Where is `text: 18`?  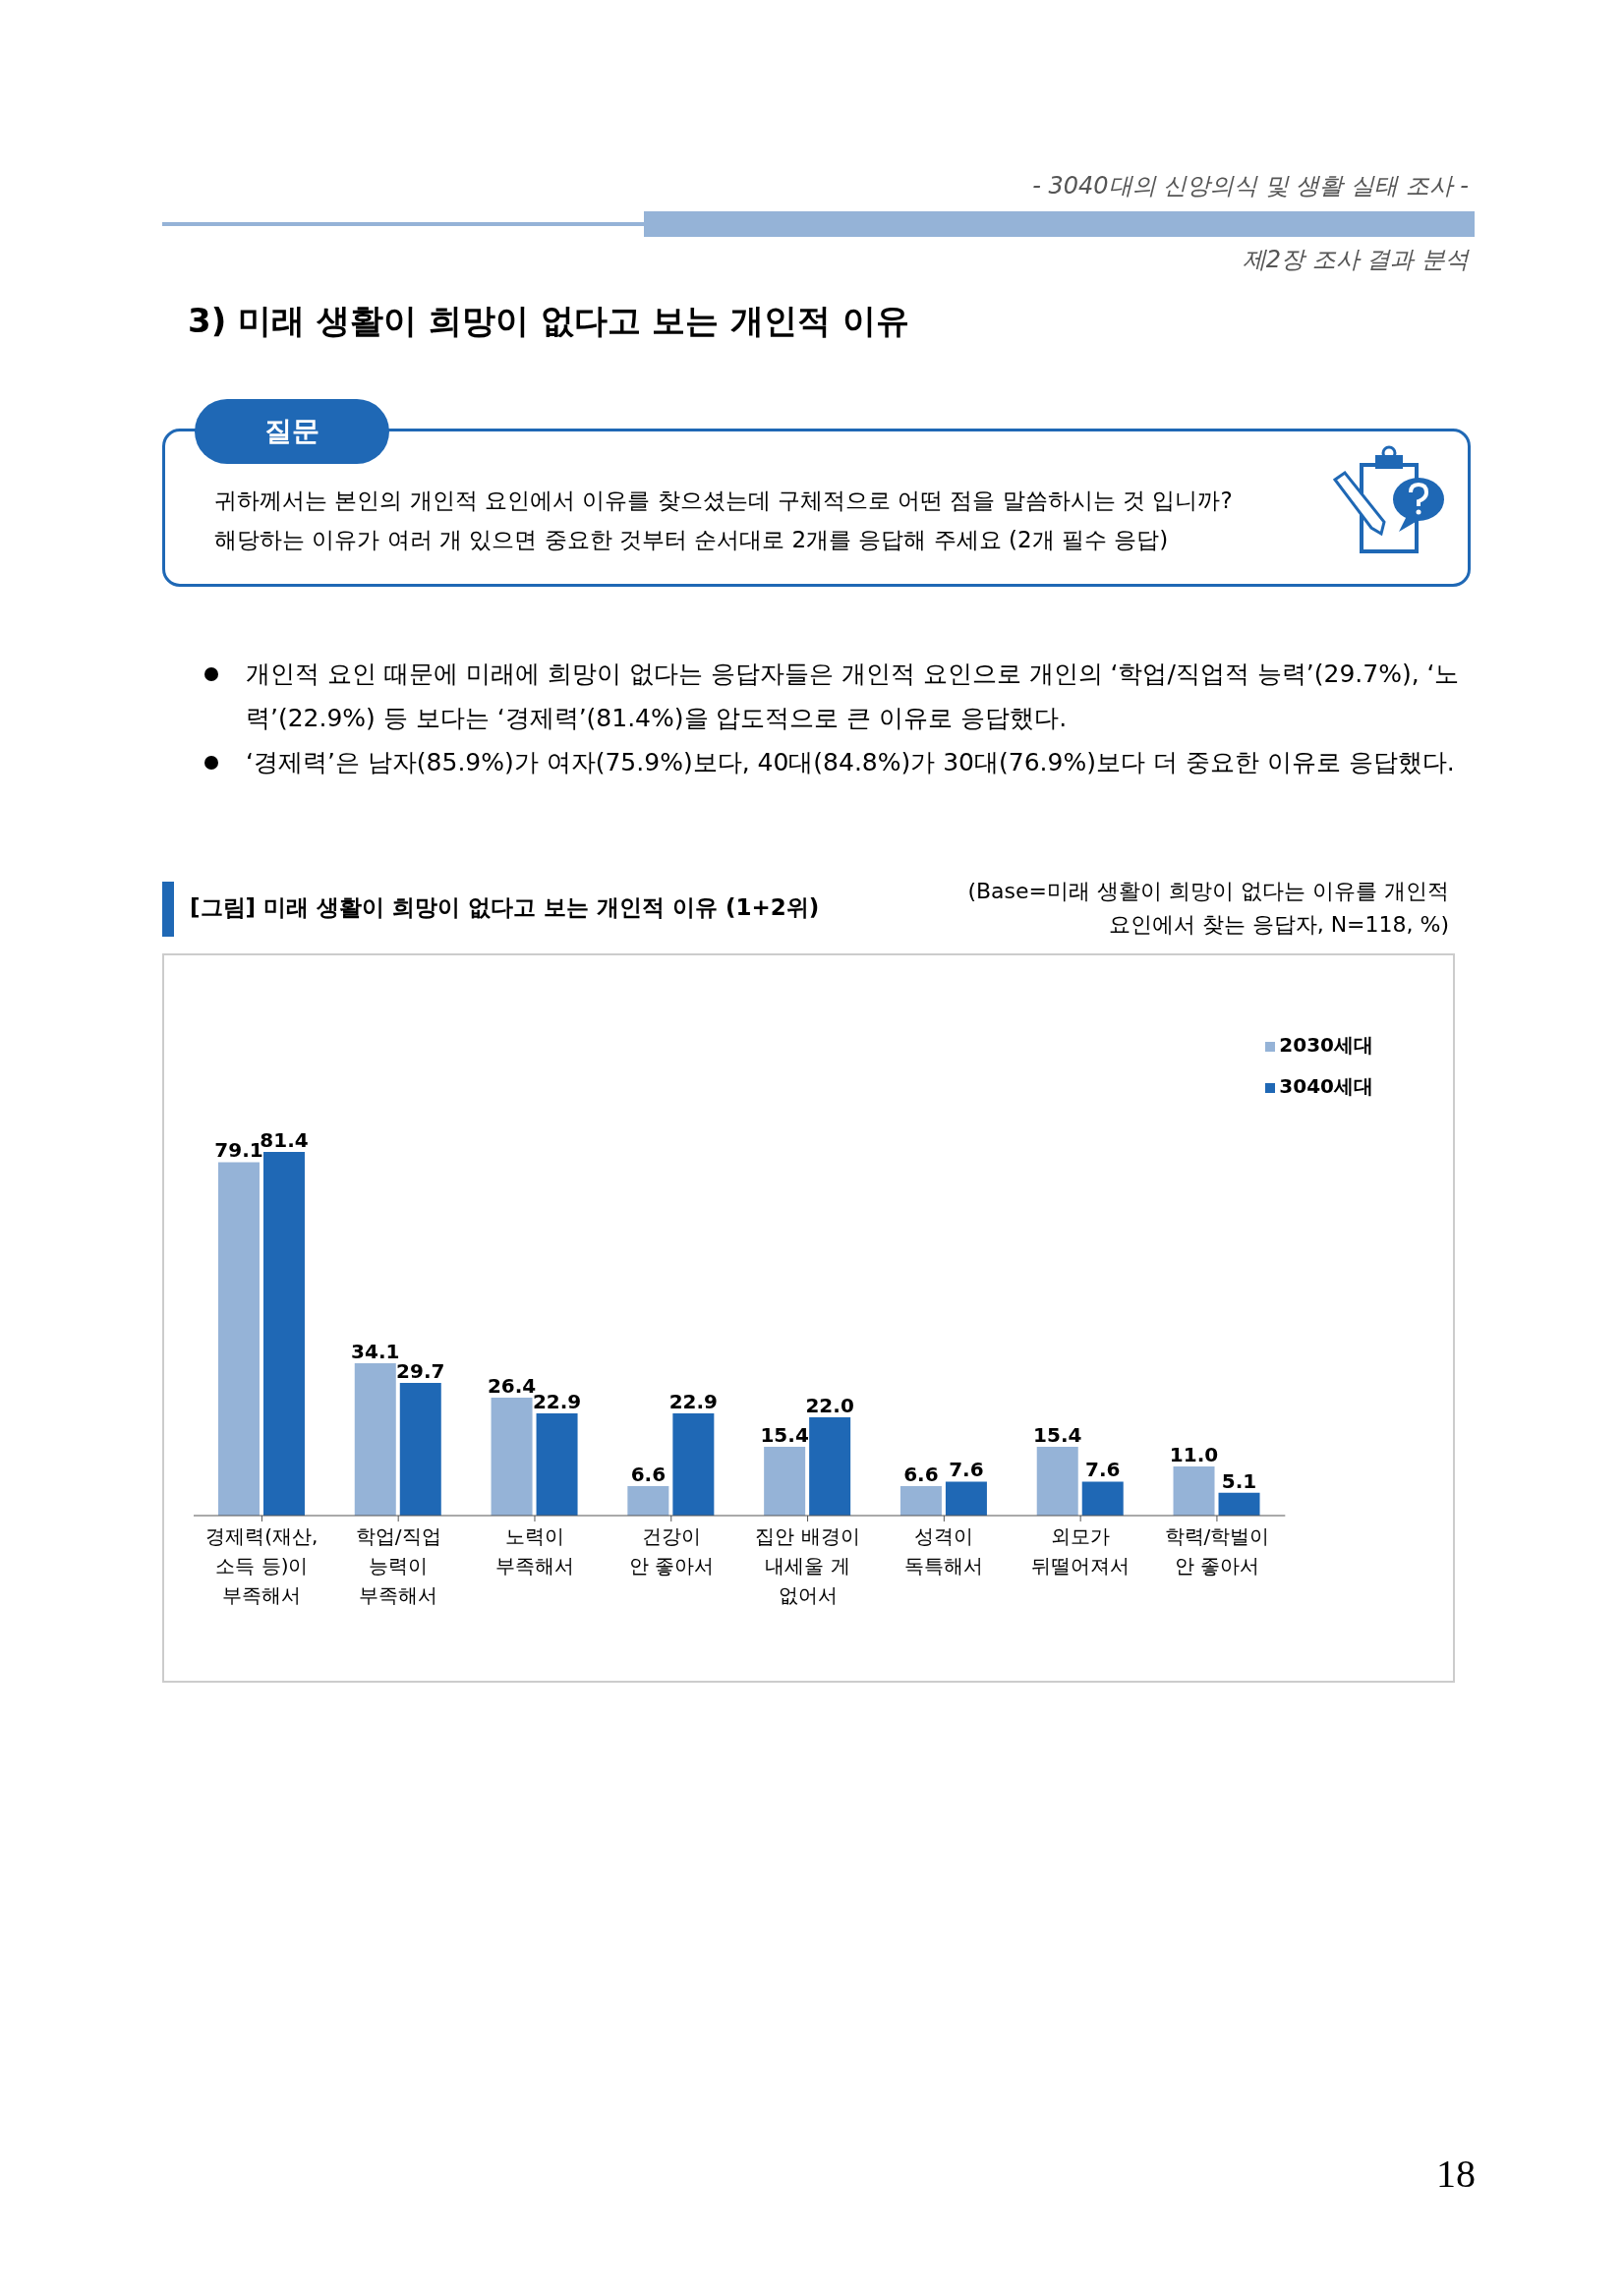
text: 18 is located at coordinates (1456, 2174).